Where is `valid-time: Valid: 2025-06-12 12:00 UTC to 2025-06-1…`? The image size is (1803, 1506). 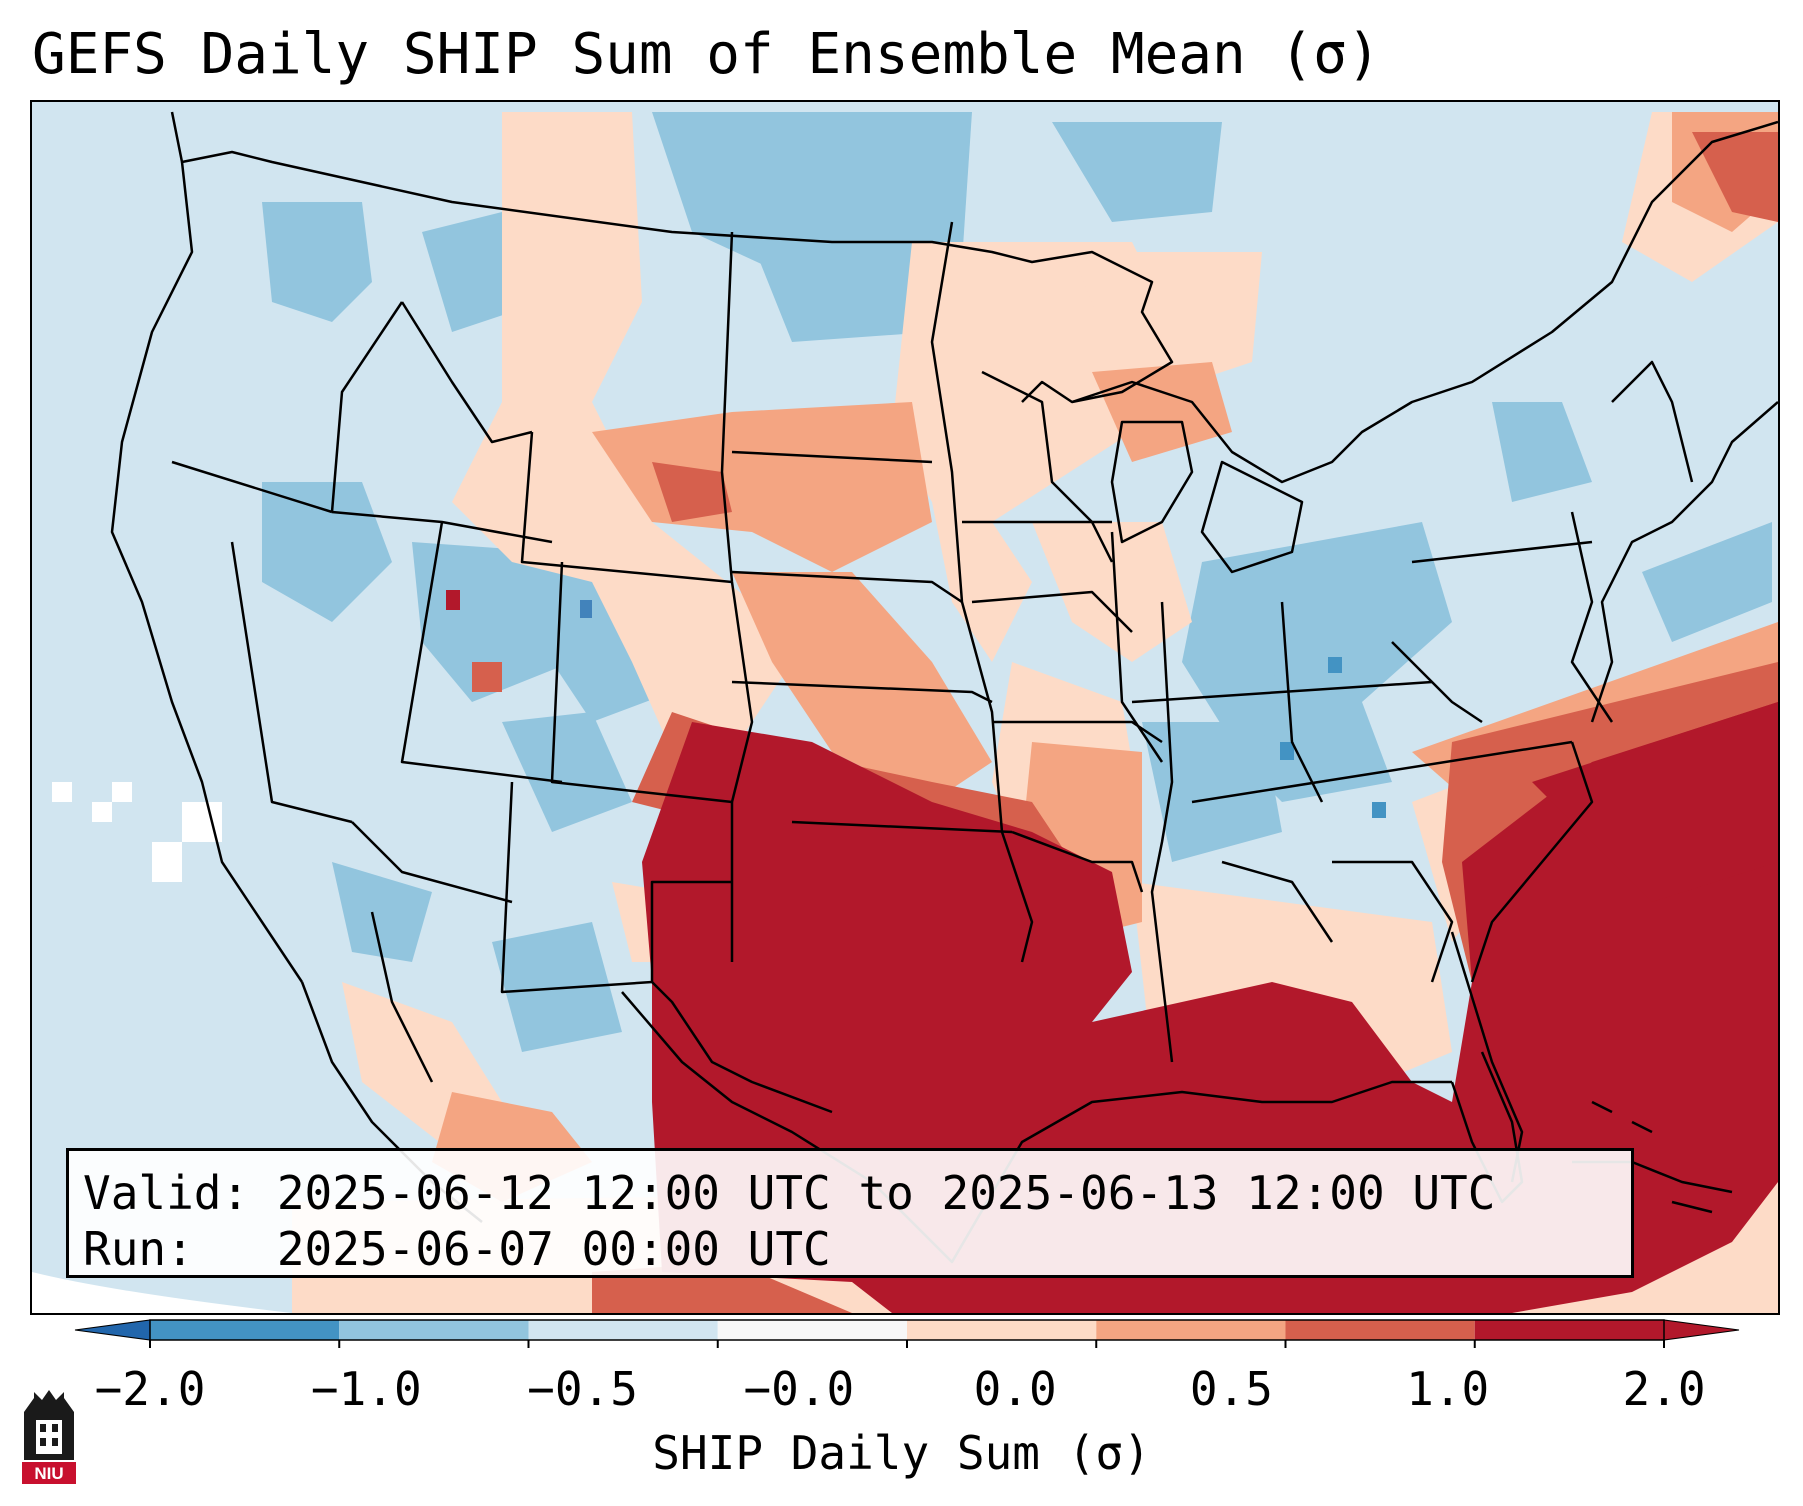
valid-time: Valid: 2025-06-12 12:00 UTC to 2025-06-1… is located at coordinates (789, 1193).